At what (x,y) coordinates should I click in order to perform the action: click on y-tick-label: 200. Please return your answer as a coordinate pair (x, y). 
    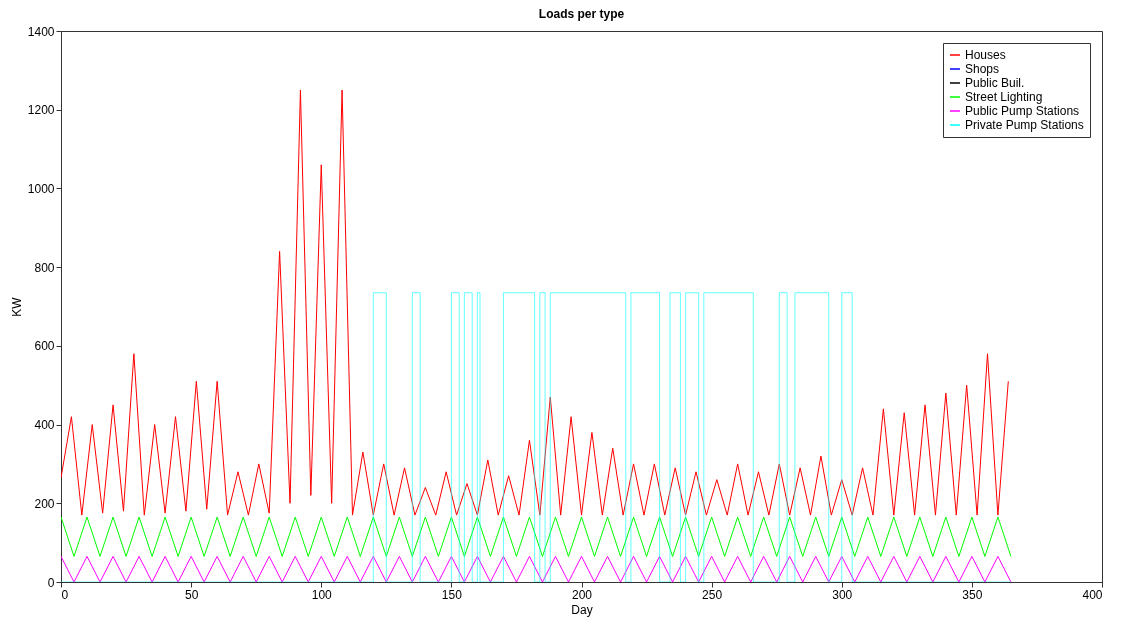
    Looking at the image, I should click on (44, 503).